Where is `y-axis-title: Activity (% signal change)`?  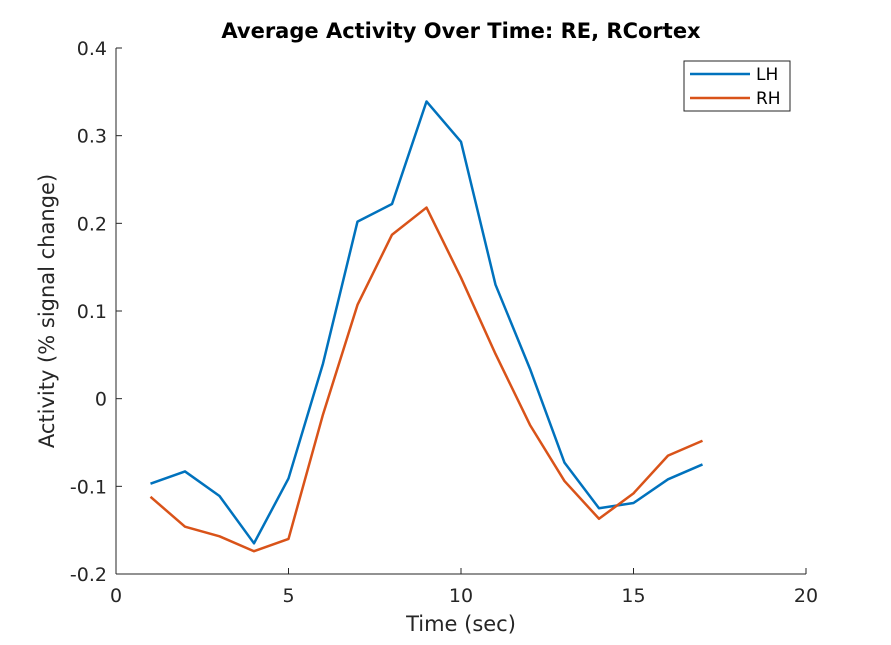
y-axis-title: Activity (% signal change) is located at coordinates (47, 311).